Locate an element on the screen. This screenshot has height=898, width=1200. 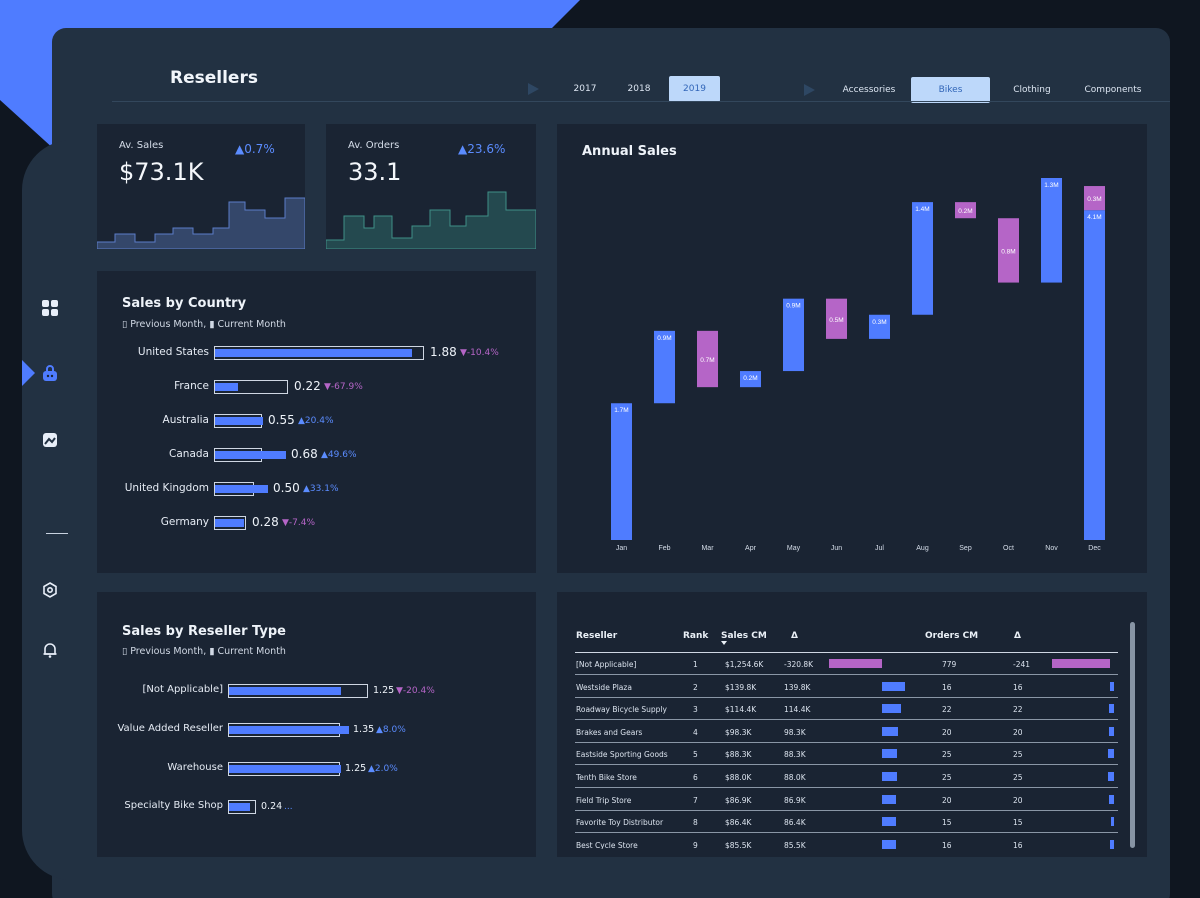
x-tick-label: Aug is located at coordinates (922, 548).